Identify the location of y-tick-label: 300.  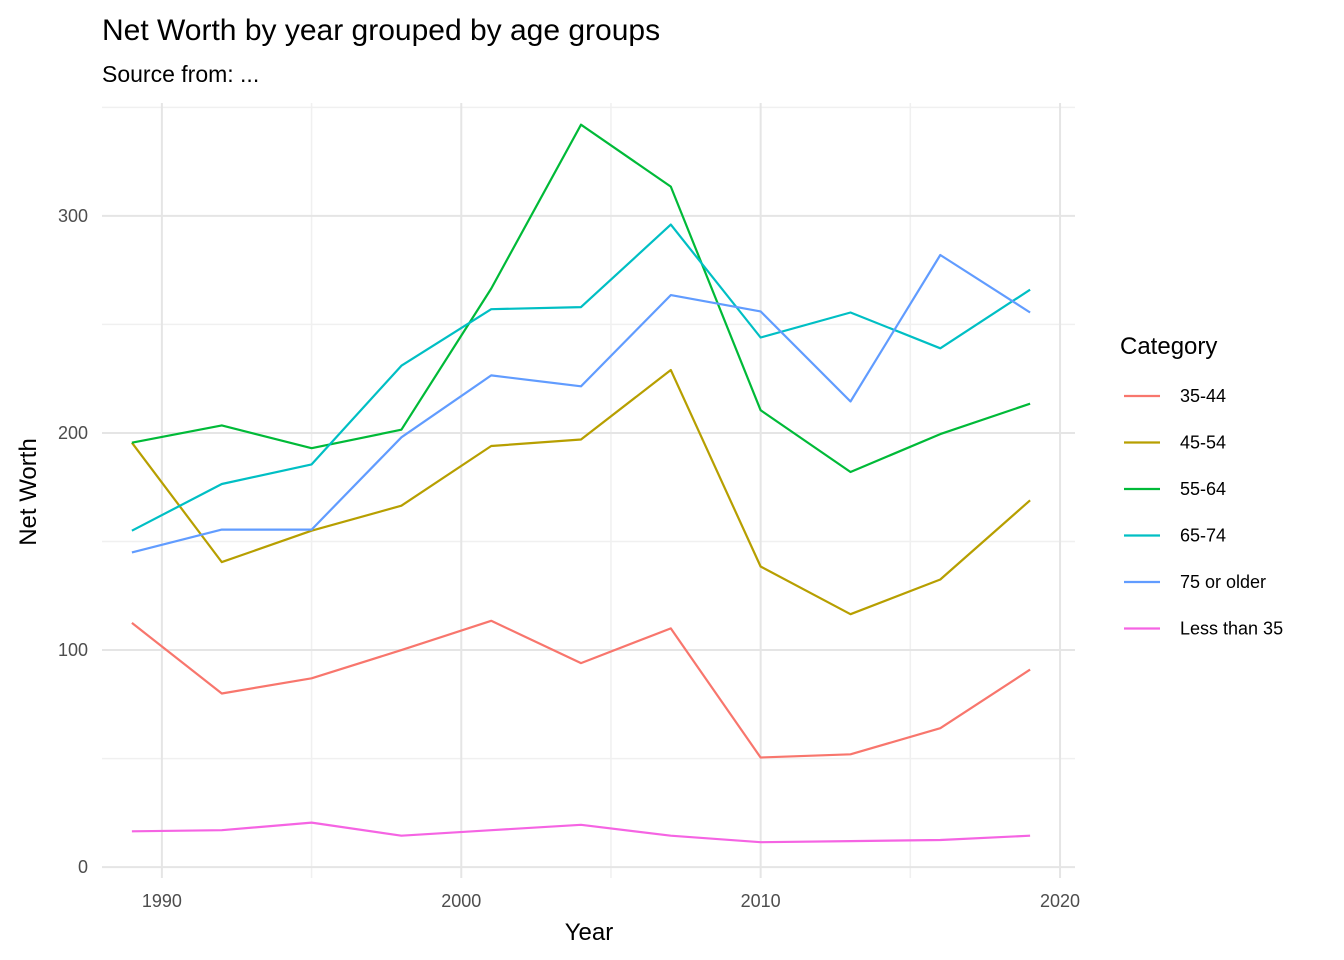
(73, 216).